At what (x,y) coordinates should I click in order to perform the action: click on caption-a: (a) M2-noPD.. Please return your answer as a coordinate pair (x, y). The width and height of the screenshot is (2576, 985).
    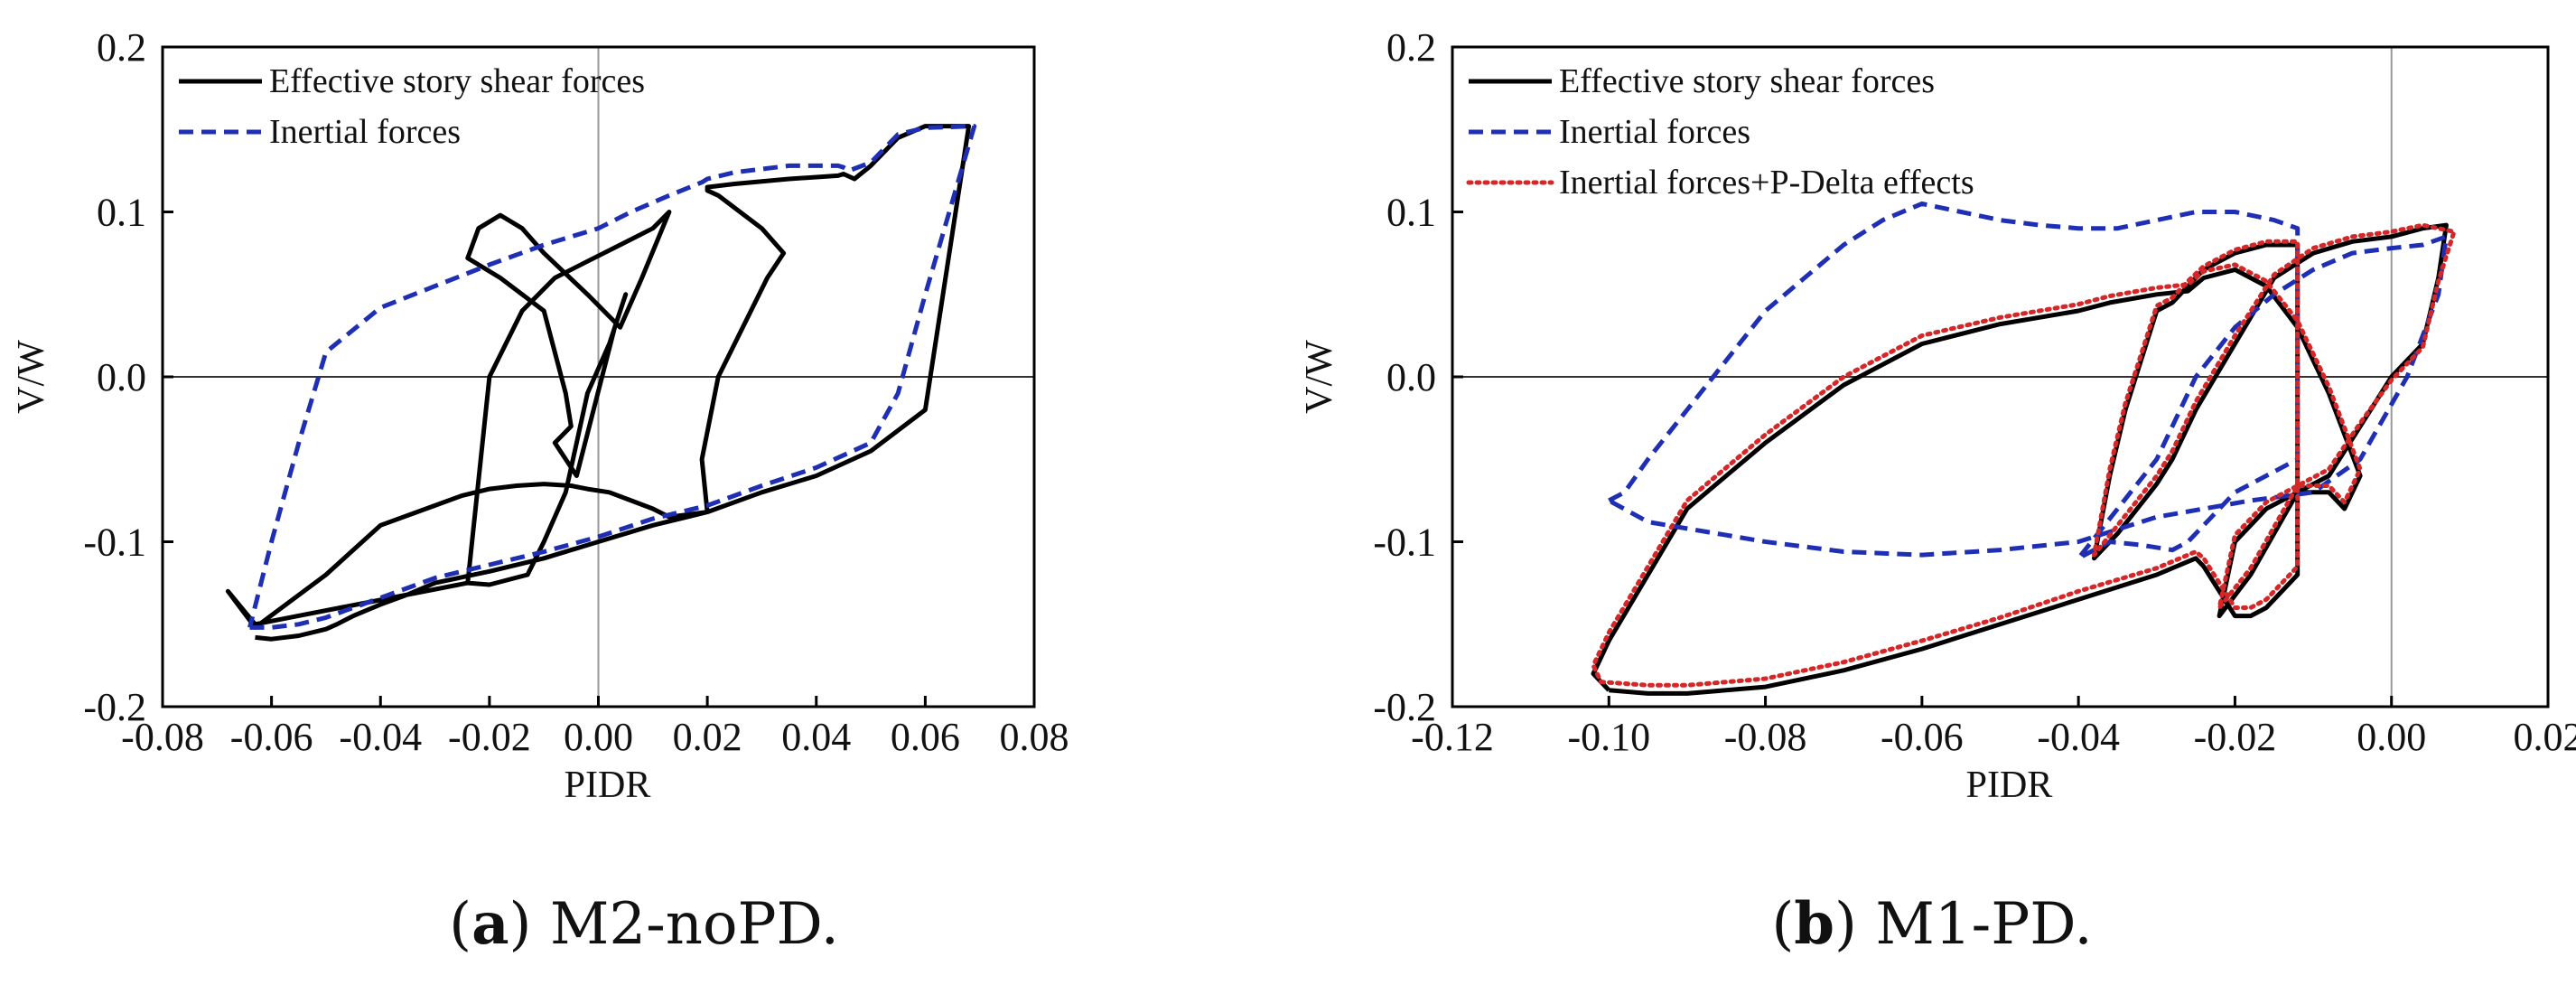
    Looking at the image, I should click on (644, 924).